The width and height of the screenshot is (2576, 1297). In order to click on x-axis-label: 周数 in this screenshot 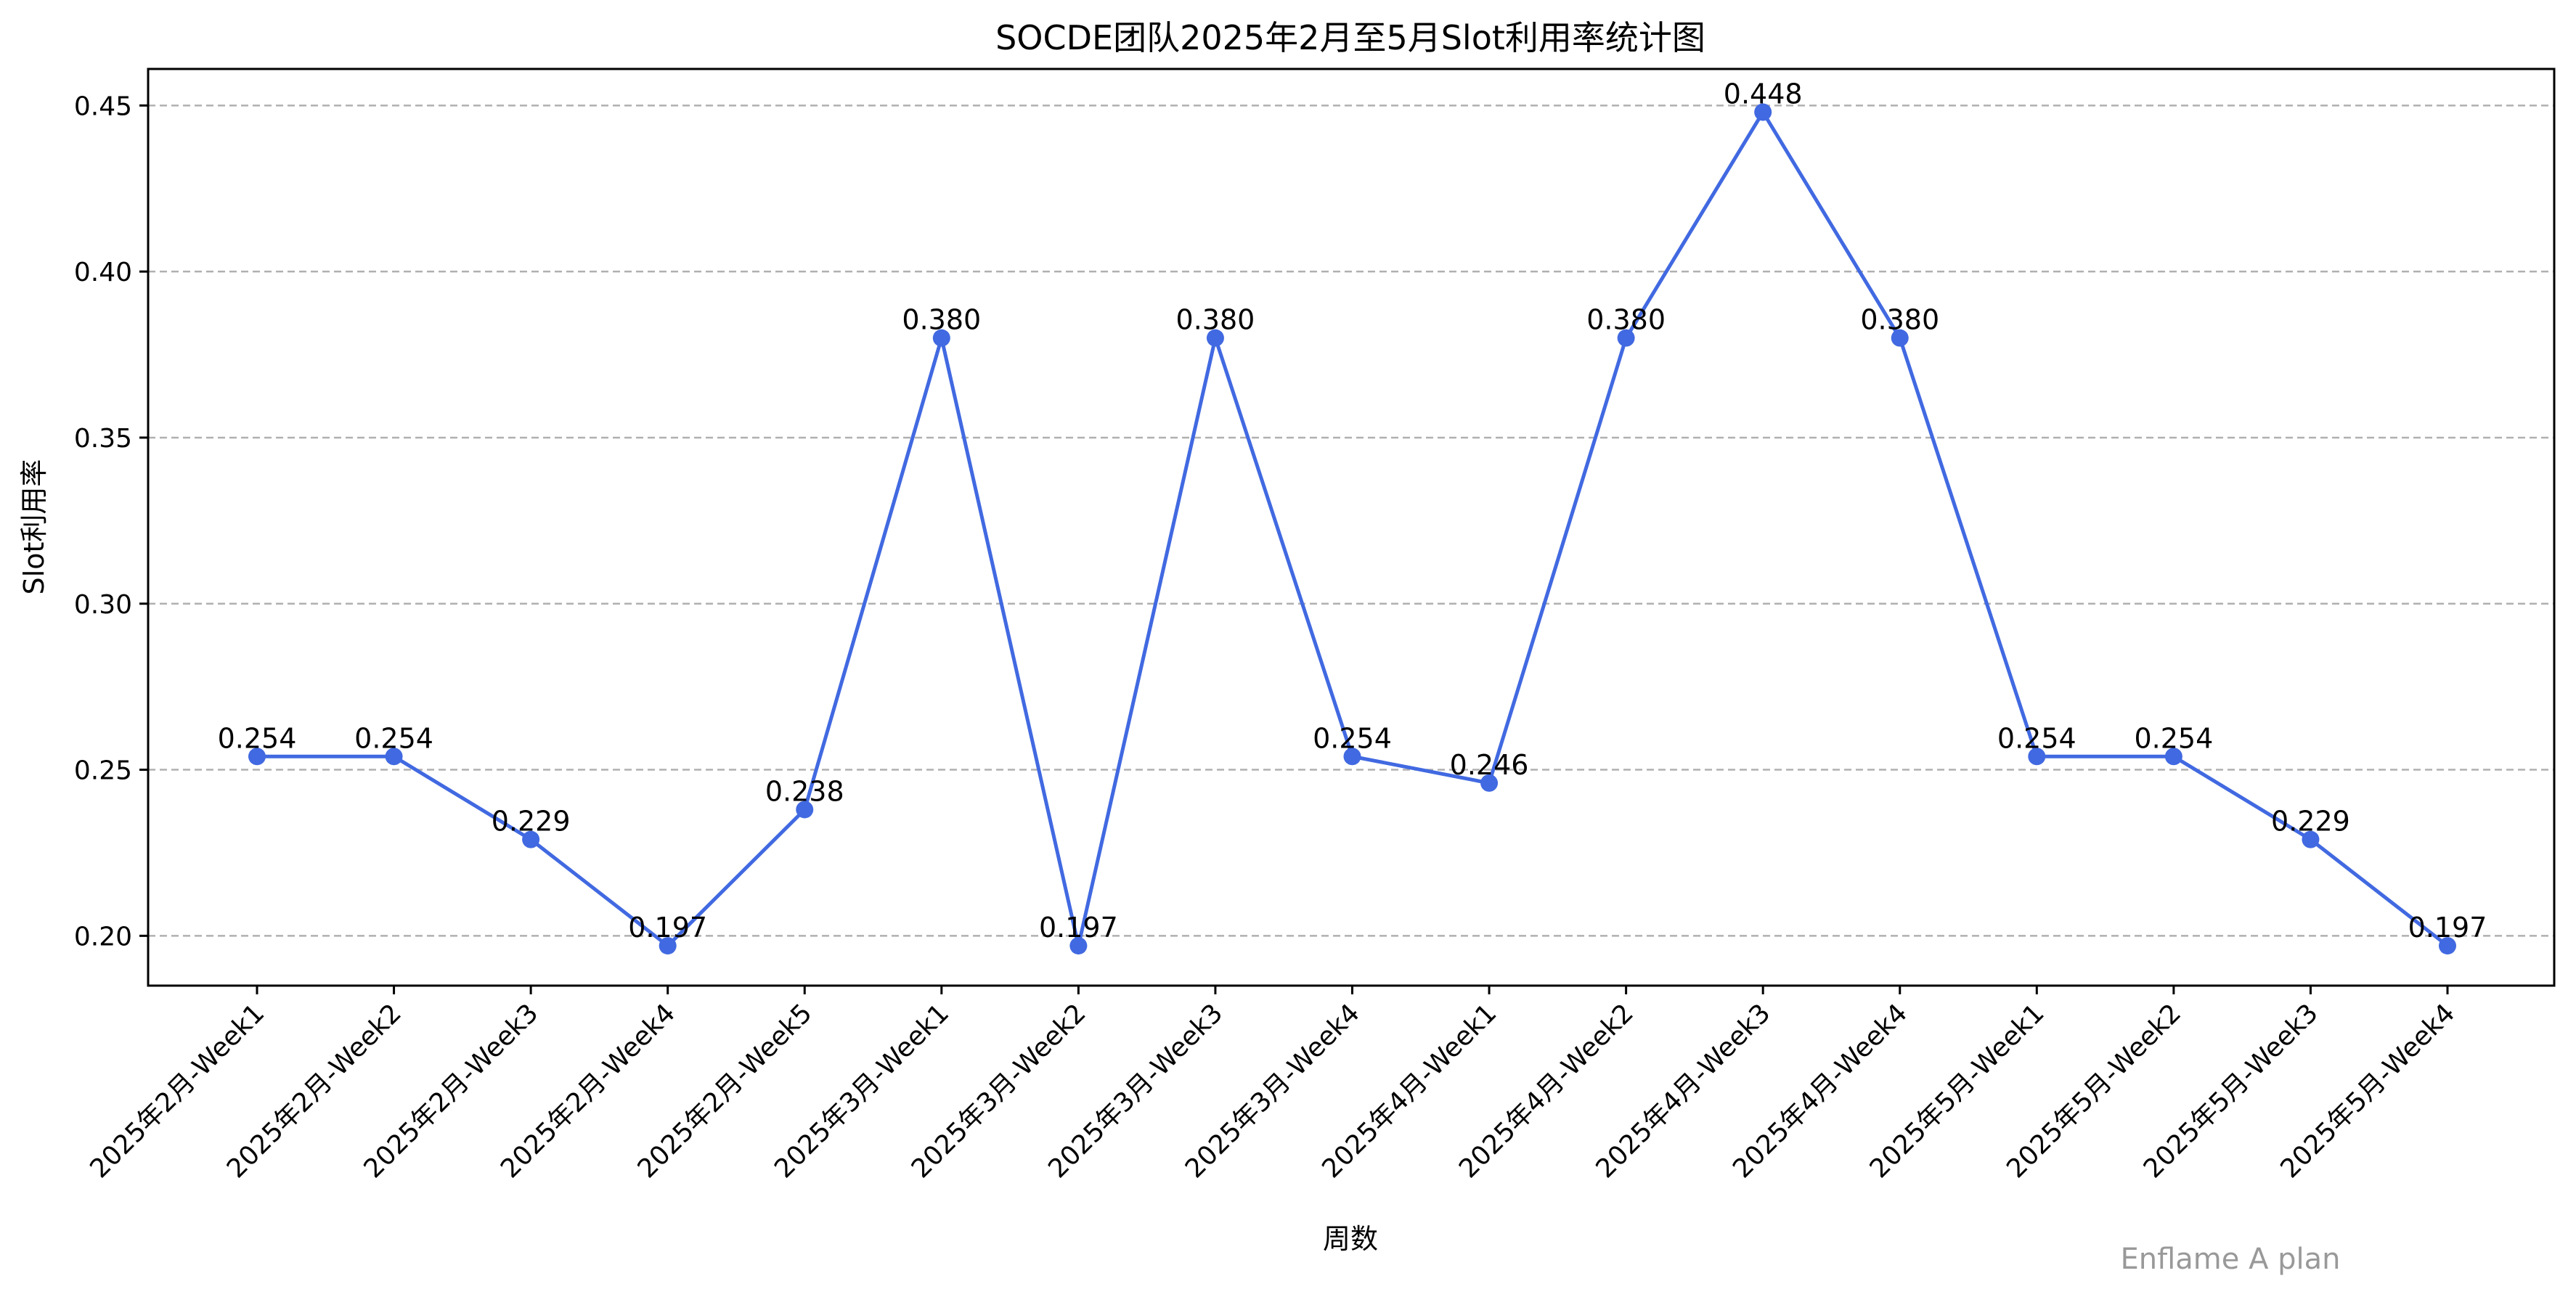, I will do `click(1350, 1239)`.